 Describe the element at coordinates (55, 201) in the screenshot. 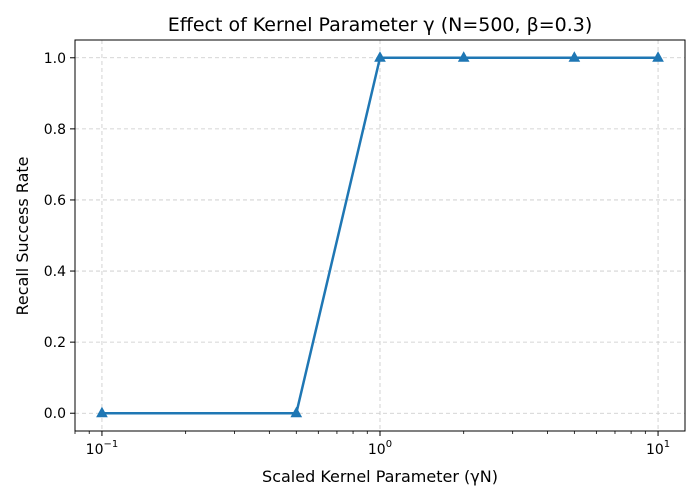

I see `y-tick-label: 0.6` at that location.